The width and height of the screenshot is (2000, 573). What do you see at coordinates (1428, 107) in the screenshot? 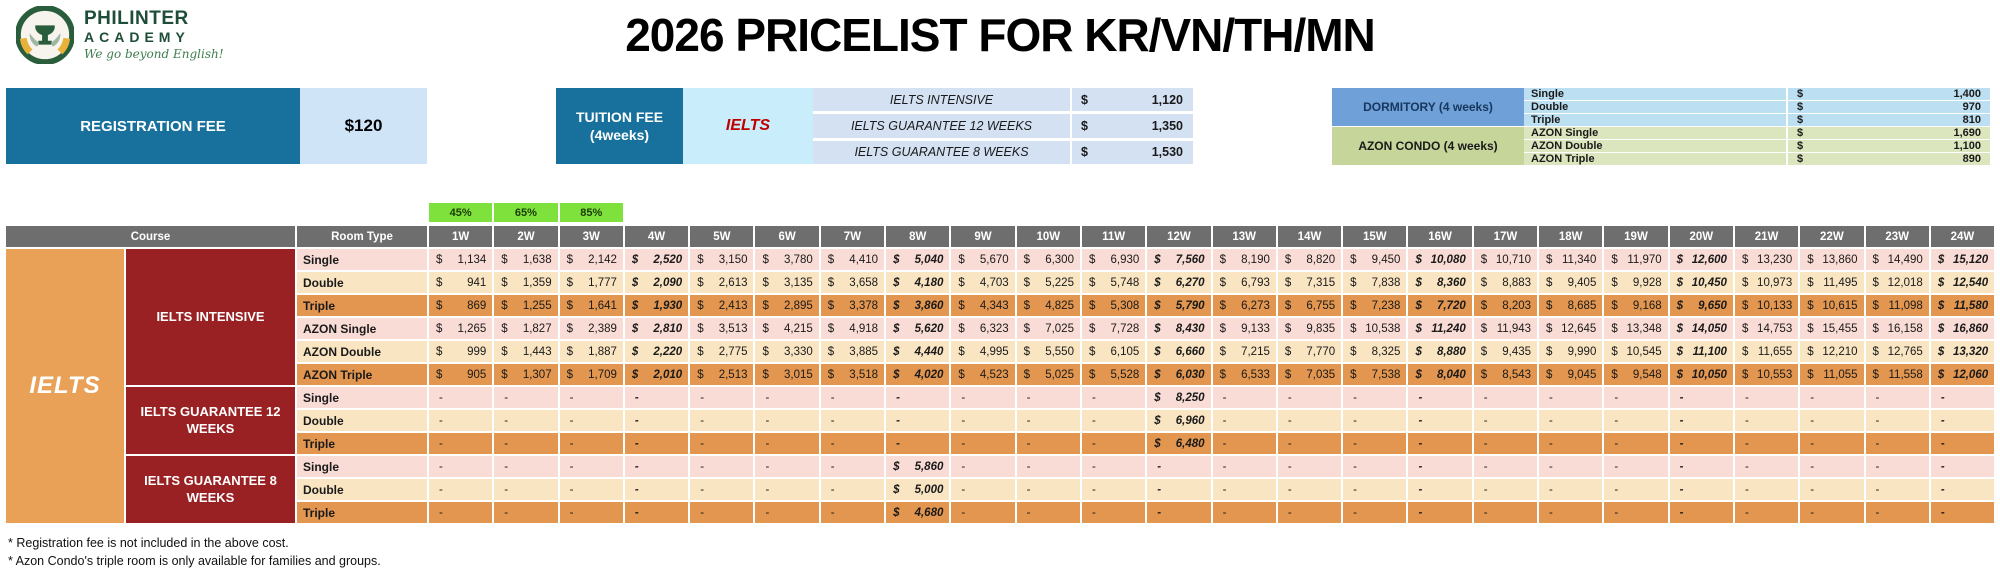
I see `accommodation-group-label: DORMITORY (4 weeks)` at bounding box center [1428, 107].